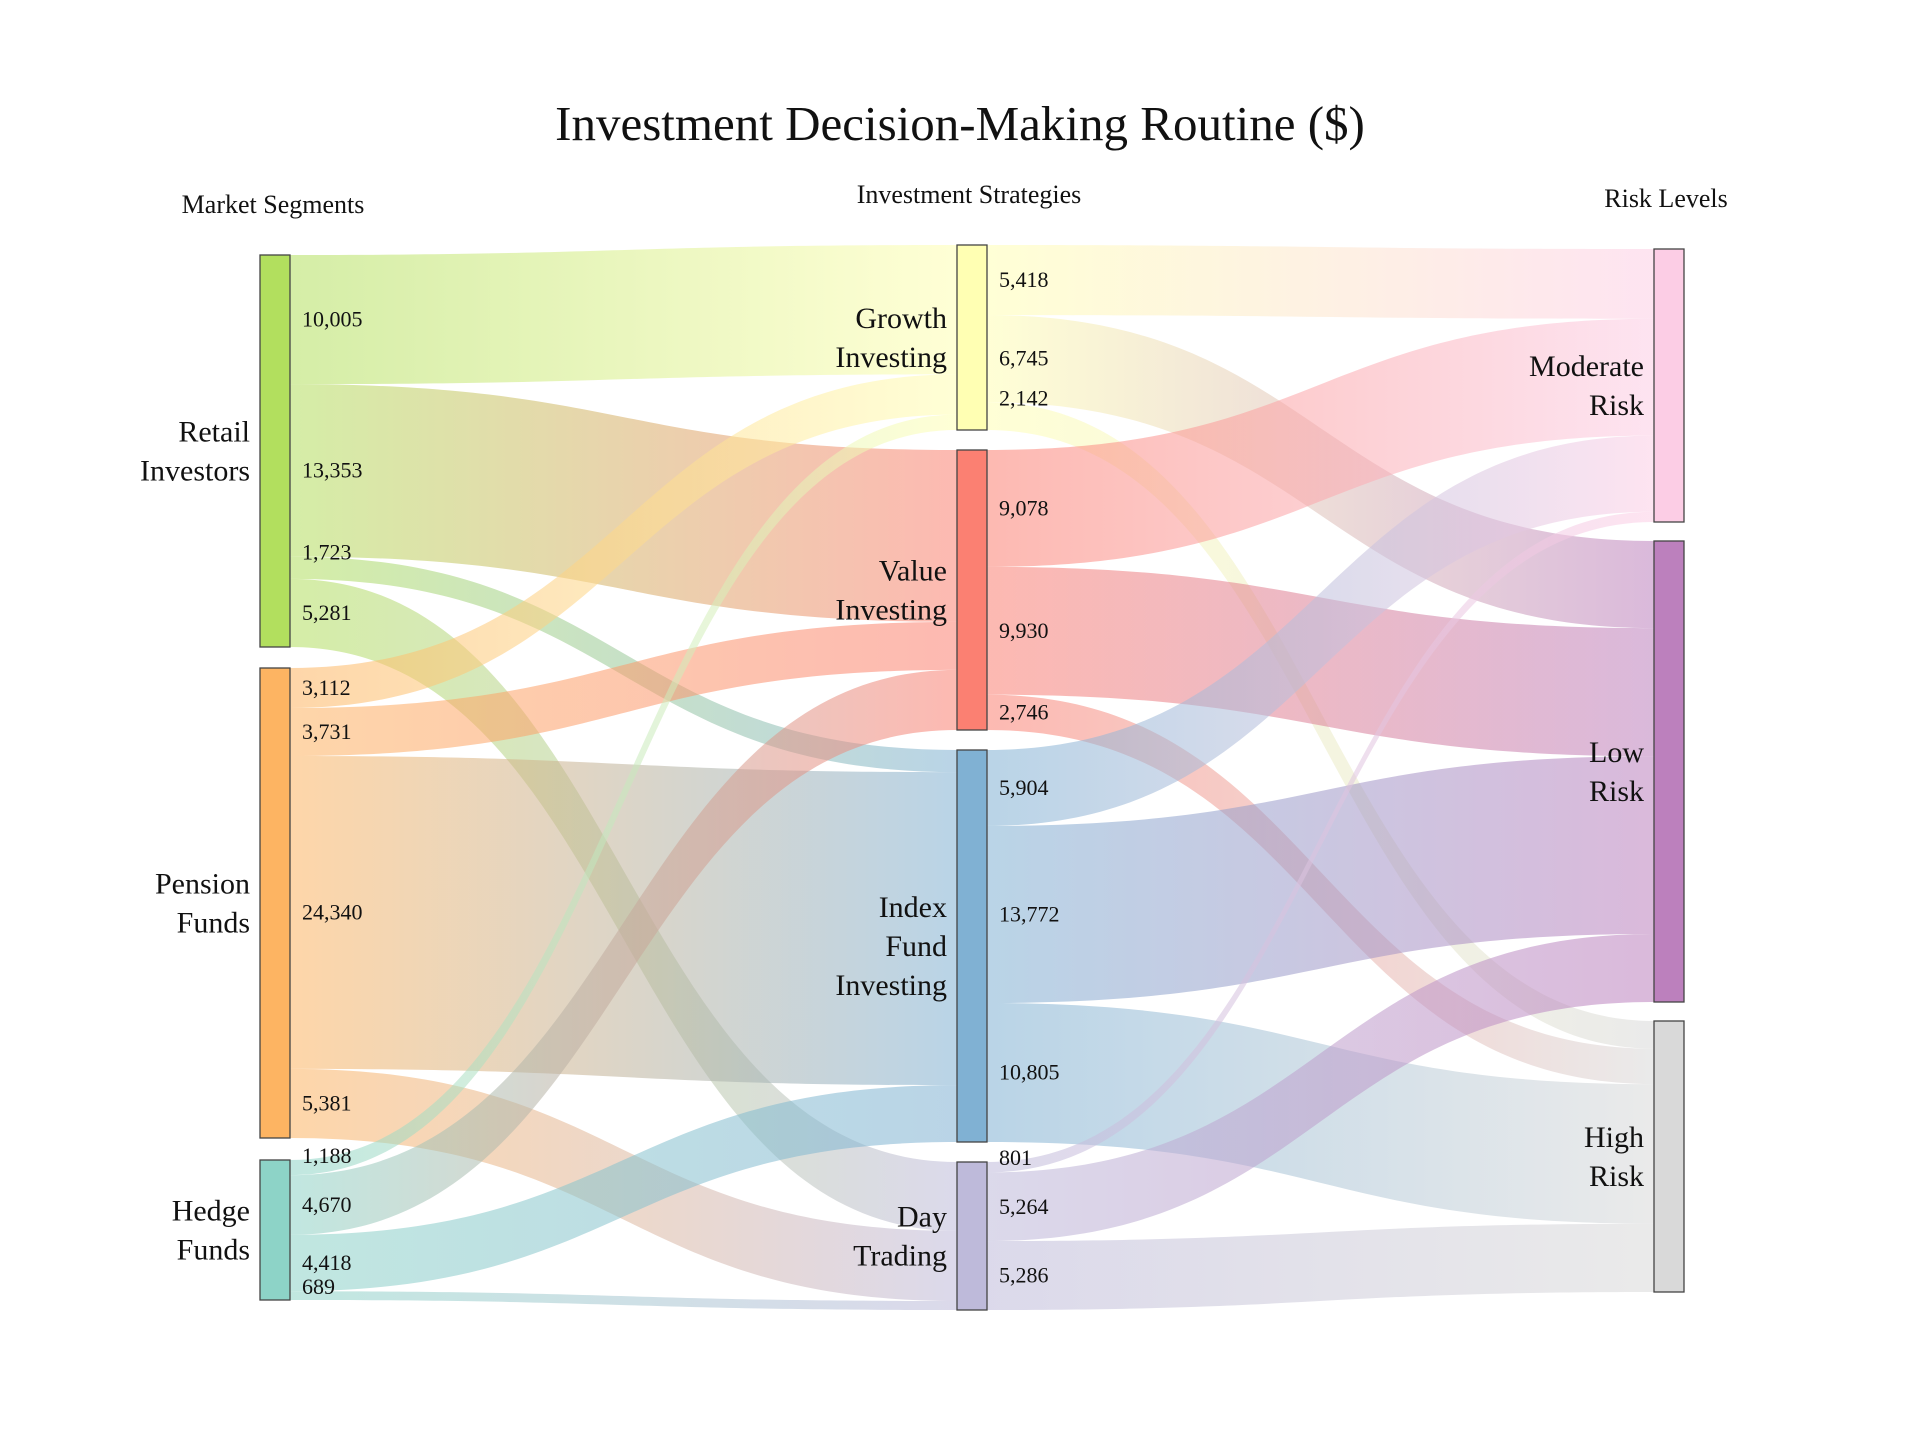 This screenshot has width=1920, height=1440. I want to click on link-value-retail-day: 5,281, so click(327, 612).